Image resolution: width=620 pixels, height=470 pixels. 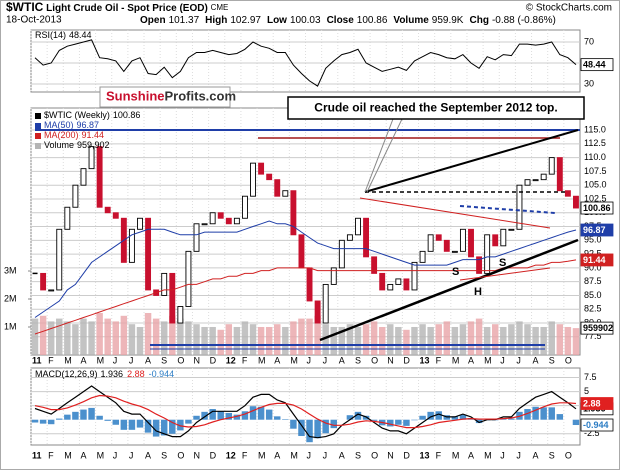 I want to click on value-tag-label: 100.86, so click(x=597, y=208).